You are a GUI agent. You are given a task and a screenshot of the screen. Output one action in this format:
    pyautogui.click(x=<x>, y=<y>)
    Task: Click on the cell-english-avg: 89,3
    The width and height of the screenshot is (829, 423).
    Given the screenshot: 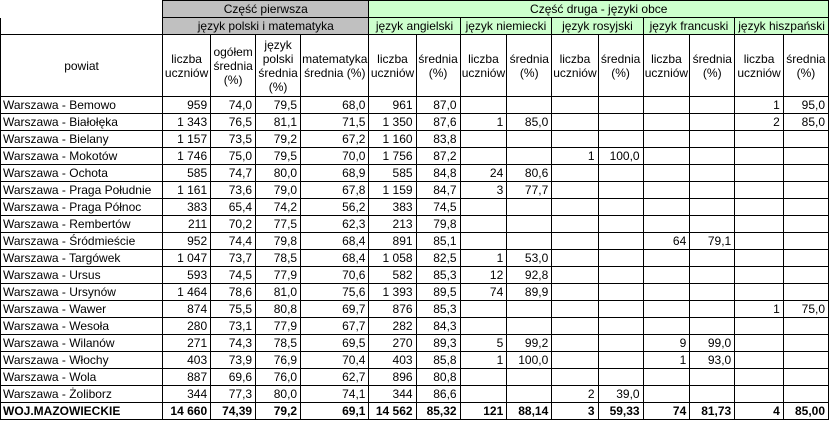 What is the action you would take?
    pyautogui.click(x=438, y=343)
    